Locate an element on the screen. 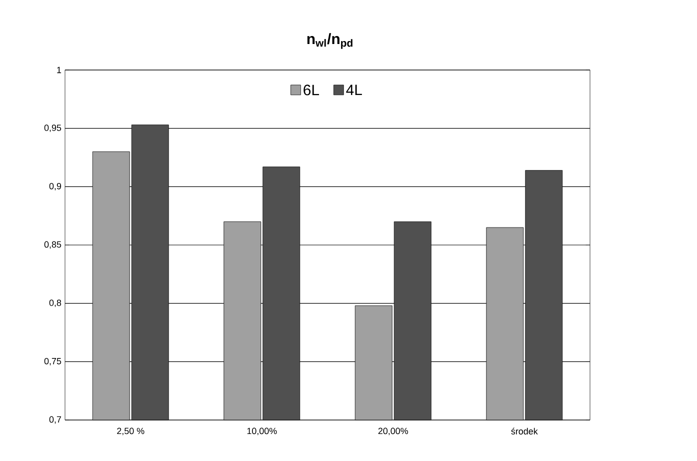 The height and width of the screenshot is (461, 697). x-tick-label: 10,00% is located at coordinates (262, 432).